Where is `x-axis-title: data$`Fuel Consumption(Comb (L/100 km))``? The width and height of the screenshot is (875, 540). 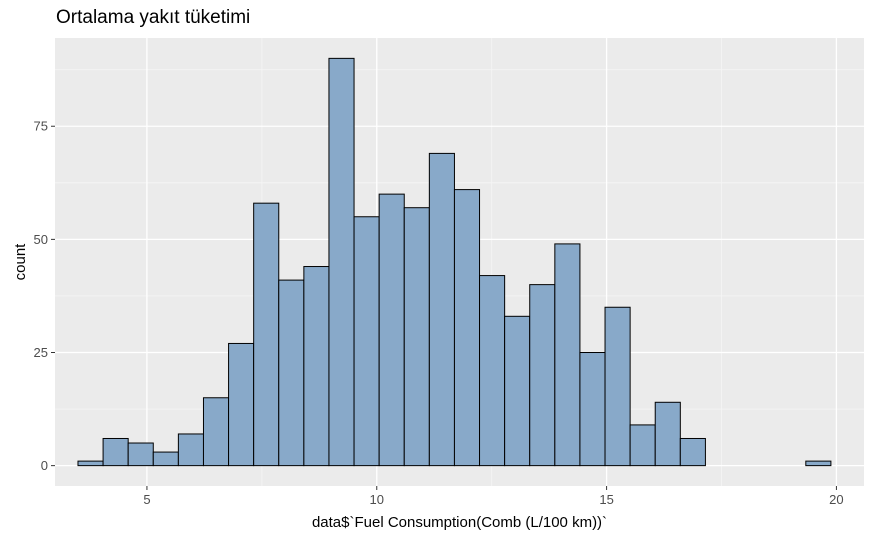
x-axis-title: data$`Fuel Consumption(Comb (L/100 km))` is located at coordinates (459, 522).